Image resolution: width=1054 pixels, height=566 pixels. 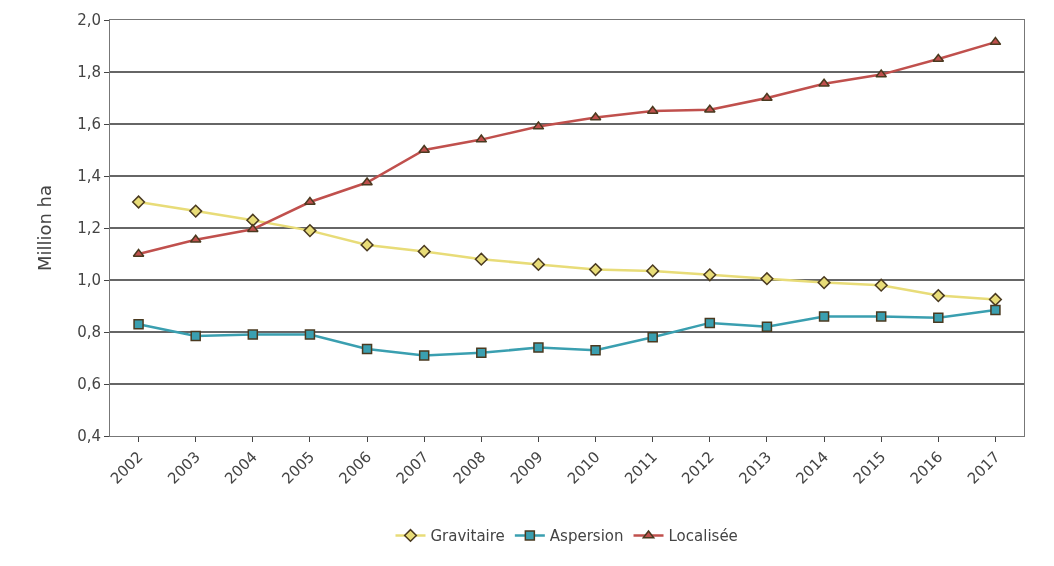 What do you see at coordinates (45, 228) in the screenshot?
I see `y-axis-title: Million ha` at bounding box center [45, 228].